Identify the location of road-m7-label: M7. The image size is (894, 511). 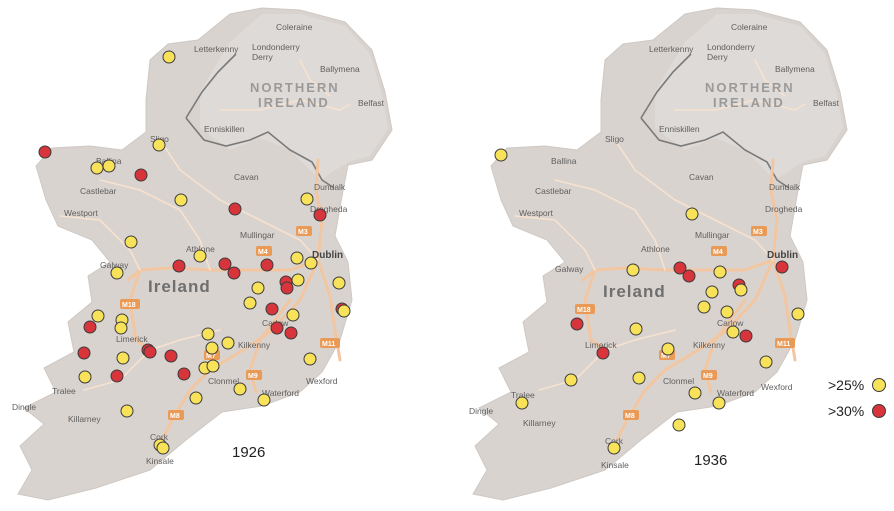
(211, 356).